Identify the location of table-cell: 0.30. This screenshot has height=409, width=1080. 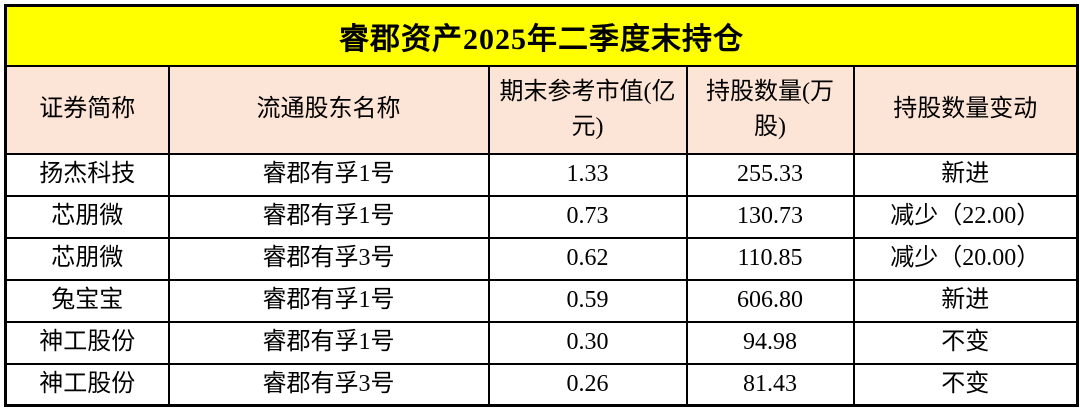
(587, 342).